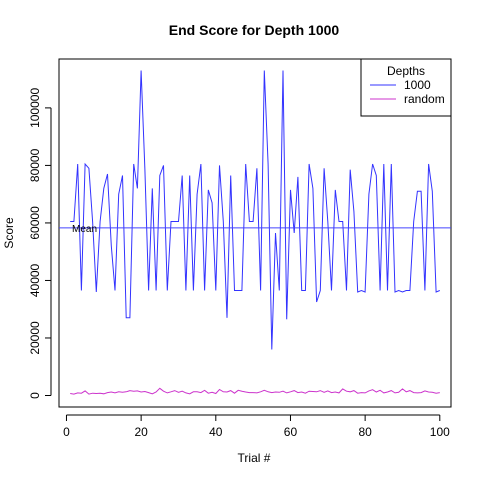 Image resolution: width=480 pixels, height=480 pixels. I want to click on y-axis-label: Score, so click(9, 233).